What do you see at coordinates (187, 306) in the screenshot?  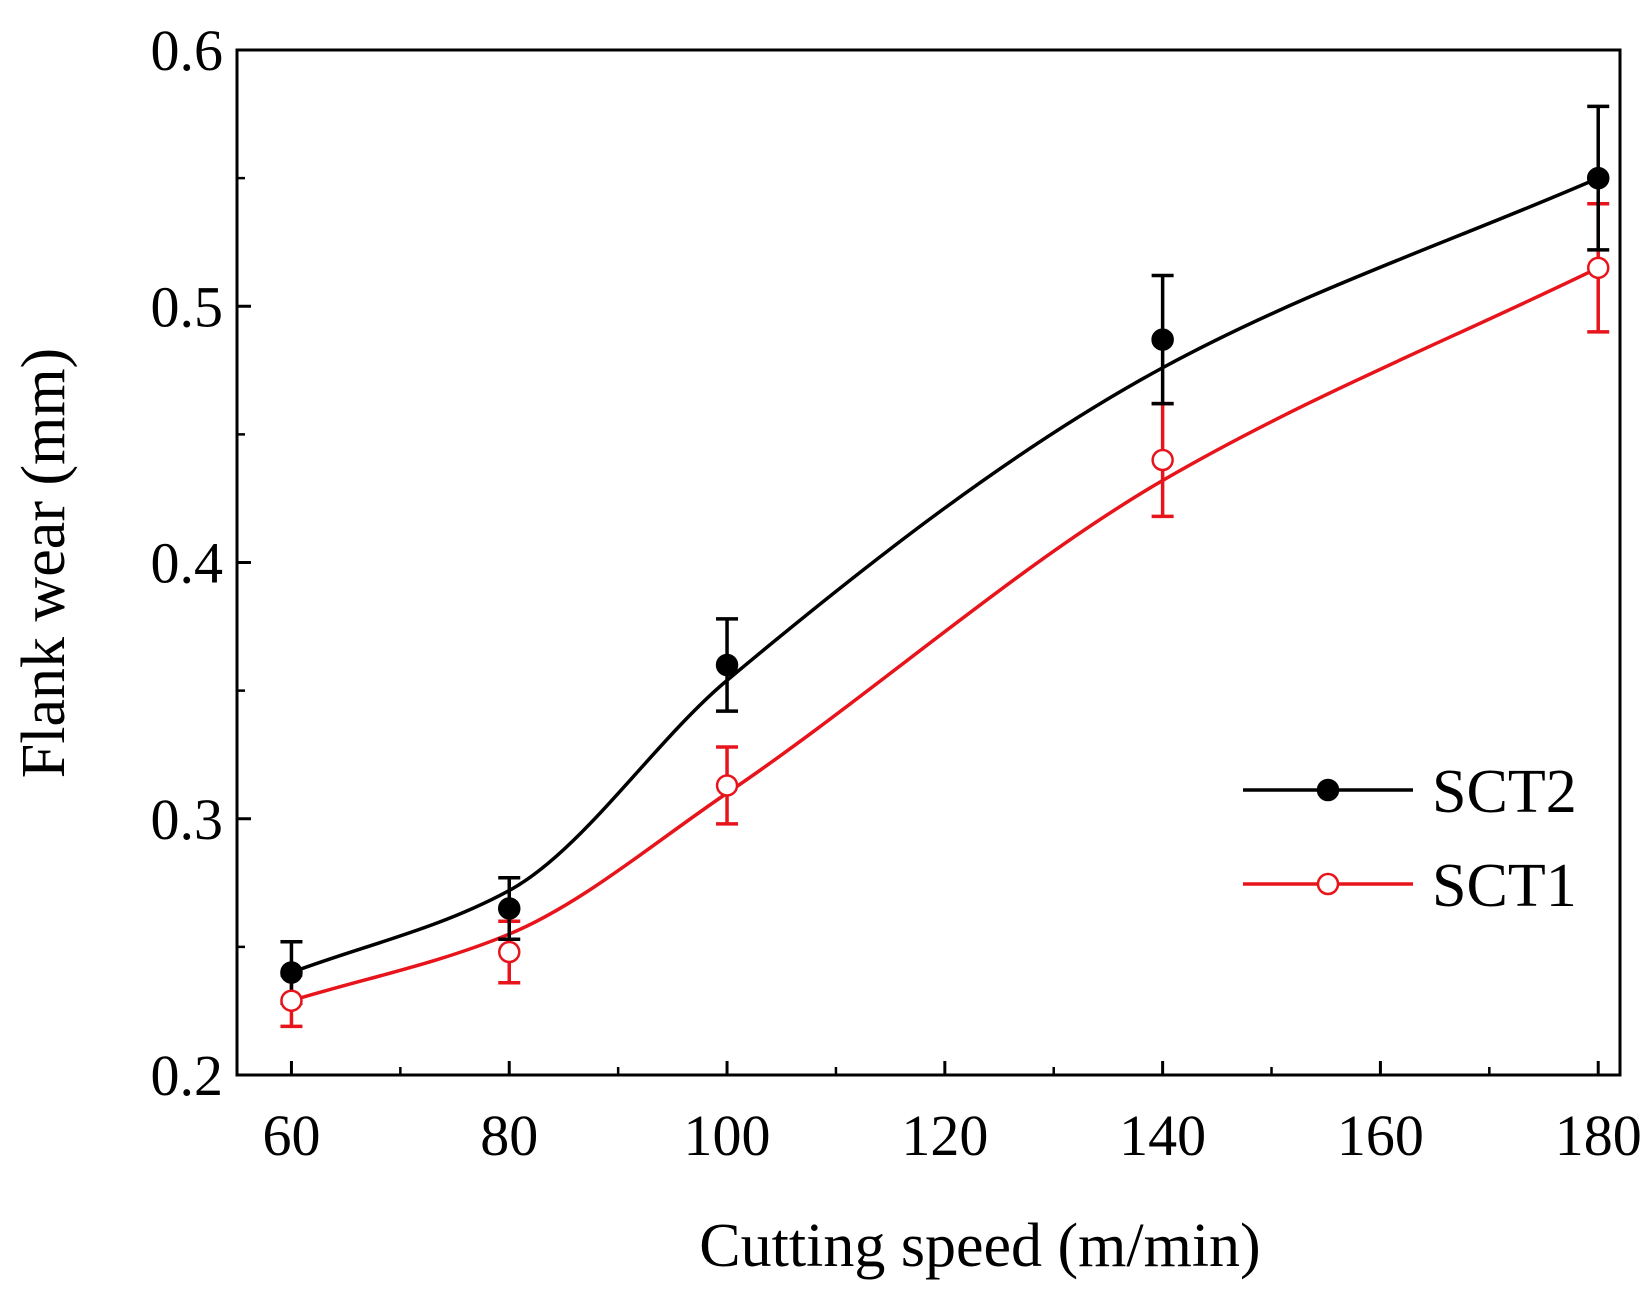 I see `y-tick-label: 0.5` at bounding box center [187, 306].